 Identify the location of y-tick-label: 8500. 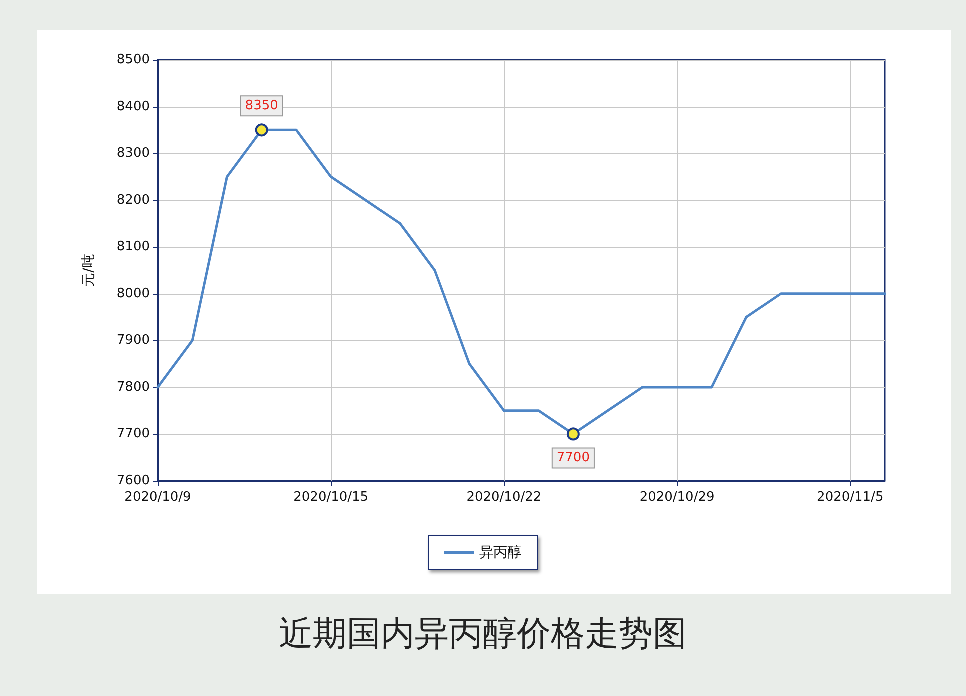
(133, 60).